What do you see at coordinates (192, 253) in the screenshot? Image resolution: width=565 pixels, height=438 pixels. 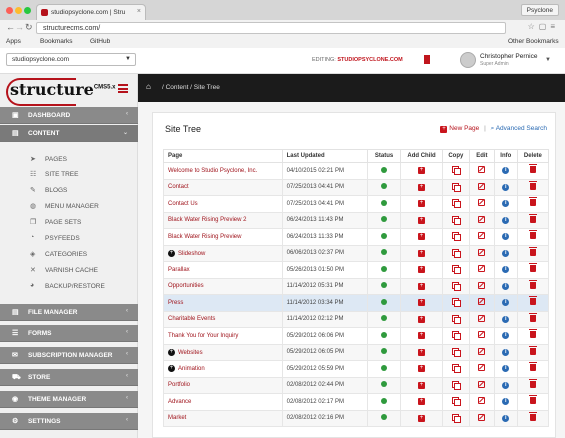 I see `page-link: Slideshow` at bounding box center [192, 253].